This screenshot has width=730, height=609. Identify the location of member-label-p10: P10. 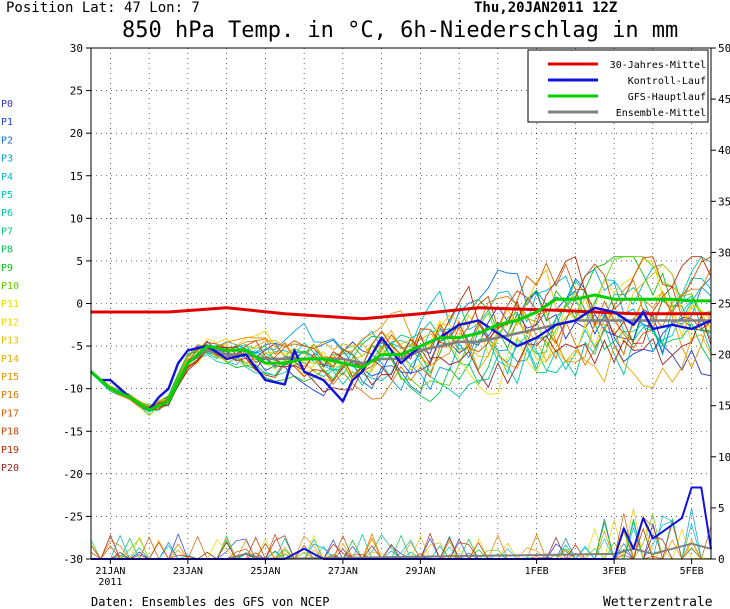
(10, 286).